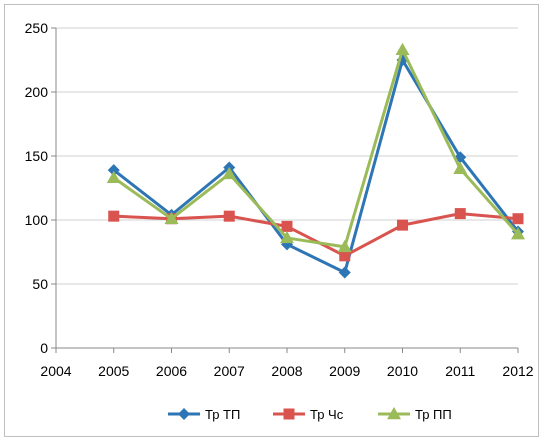  What do you see at coordinates (40, 284) in the screenshot?
I see `y-tick-label: 50` at bounding box center [40, 284].